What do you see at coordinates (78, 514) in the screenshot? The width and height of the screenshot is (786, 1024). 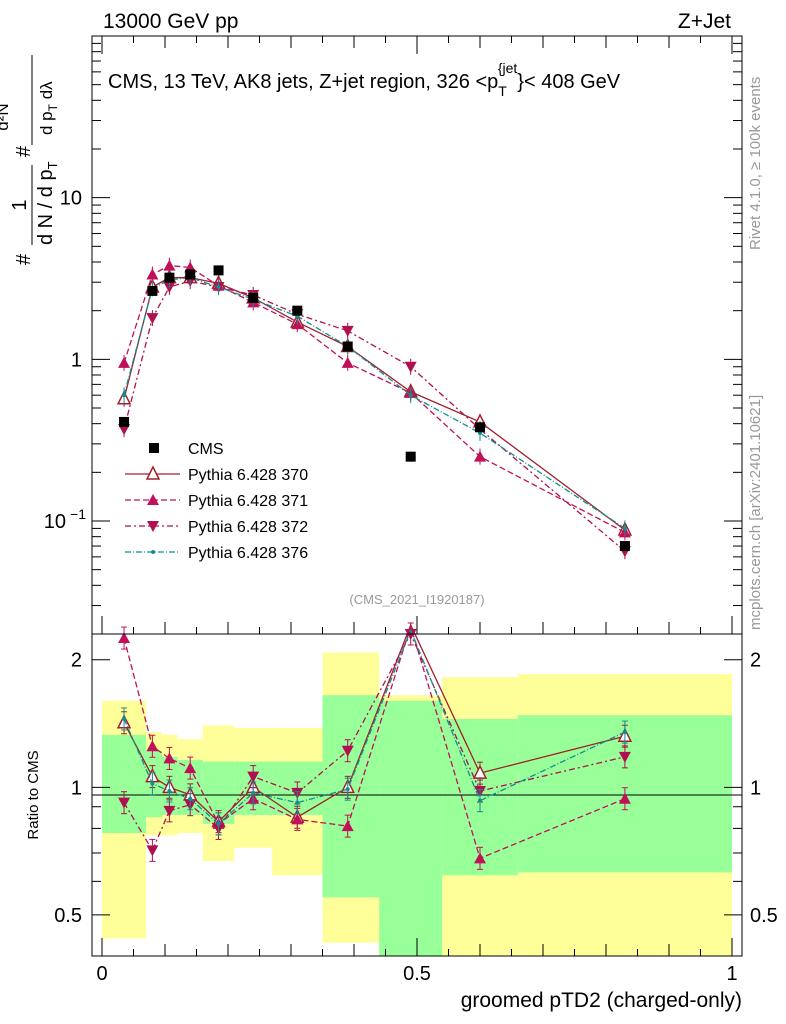 I see `y-tick-exponent: −1` at bounding box center [78, 514].